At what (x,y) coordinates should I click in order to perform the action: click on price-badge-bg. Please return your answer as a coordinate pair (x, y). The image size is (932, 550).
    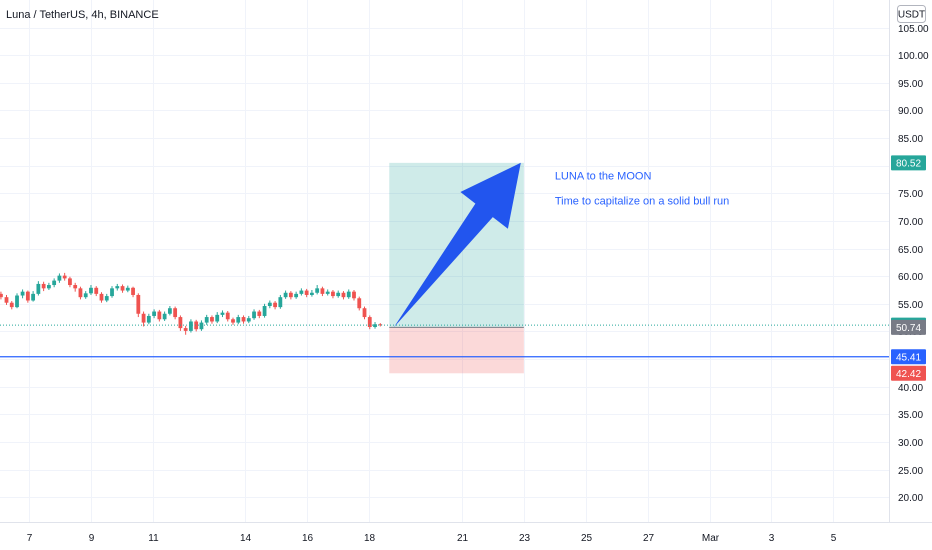
    Looking at the image, I should click on (908, 327).